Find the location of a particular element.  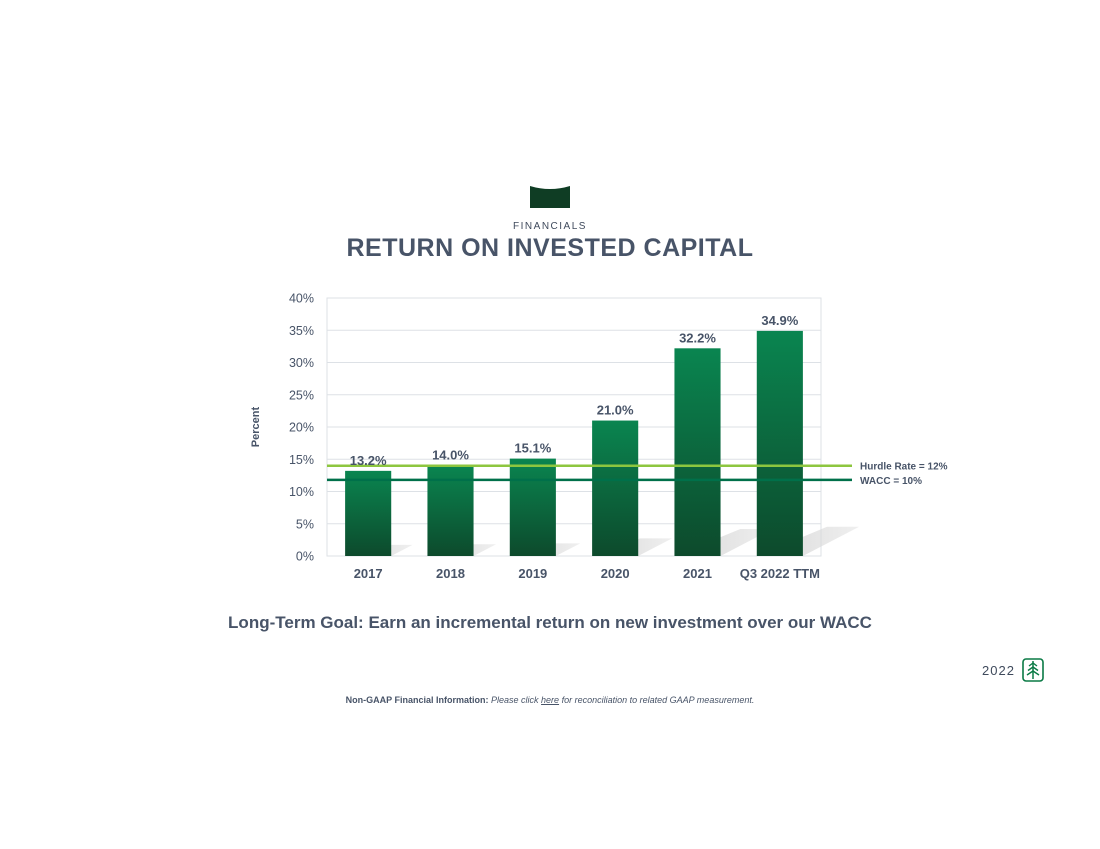

footnote-text-before: Please click is located at coordinates (515, 700).